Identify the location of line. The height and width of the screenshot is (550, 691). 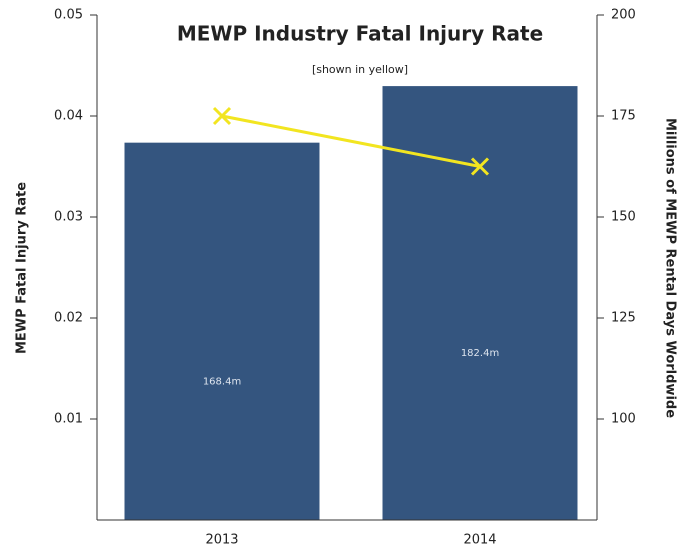
(351, 141).